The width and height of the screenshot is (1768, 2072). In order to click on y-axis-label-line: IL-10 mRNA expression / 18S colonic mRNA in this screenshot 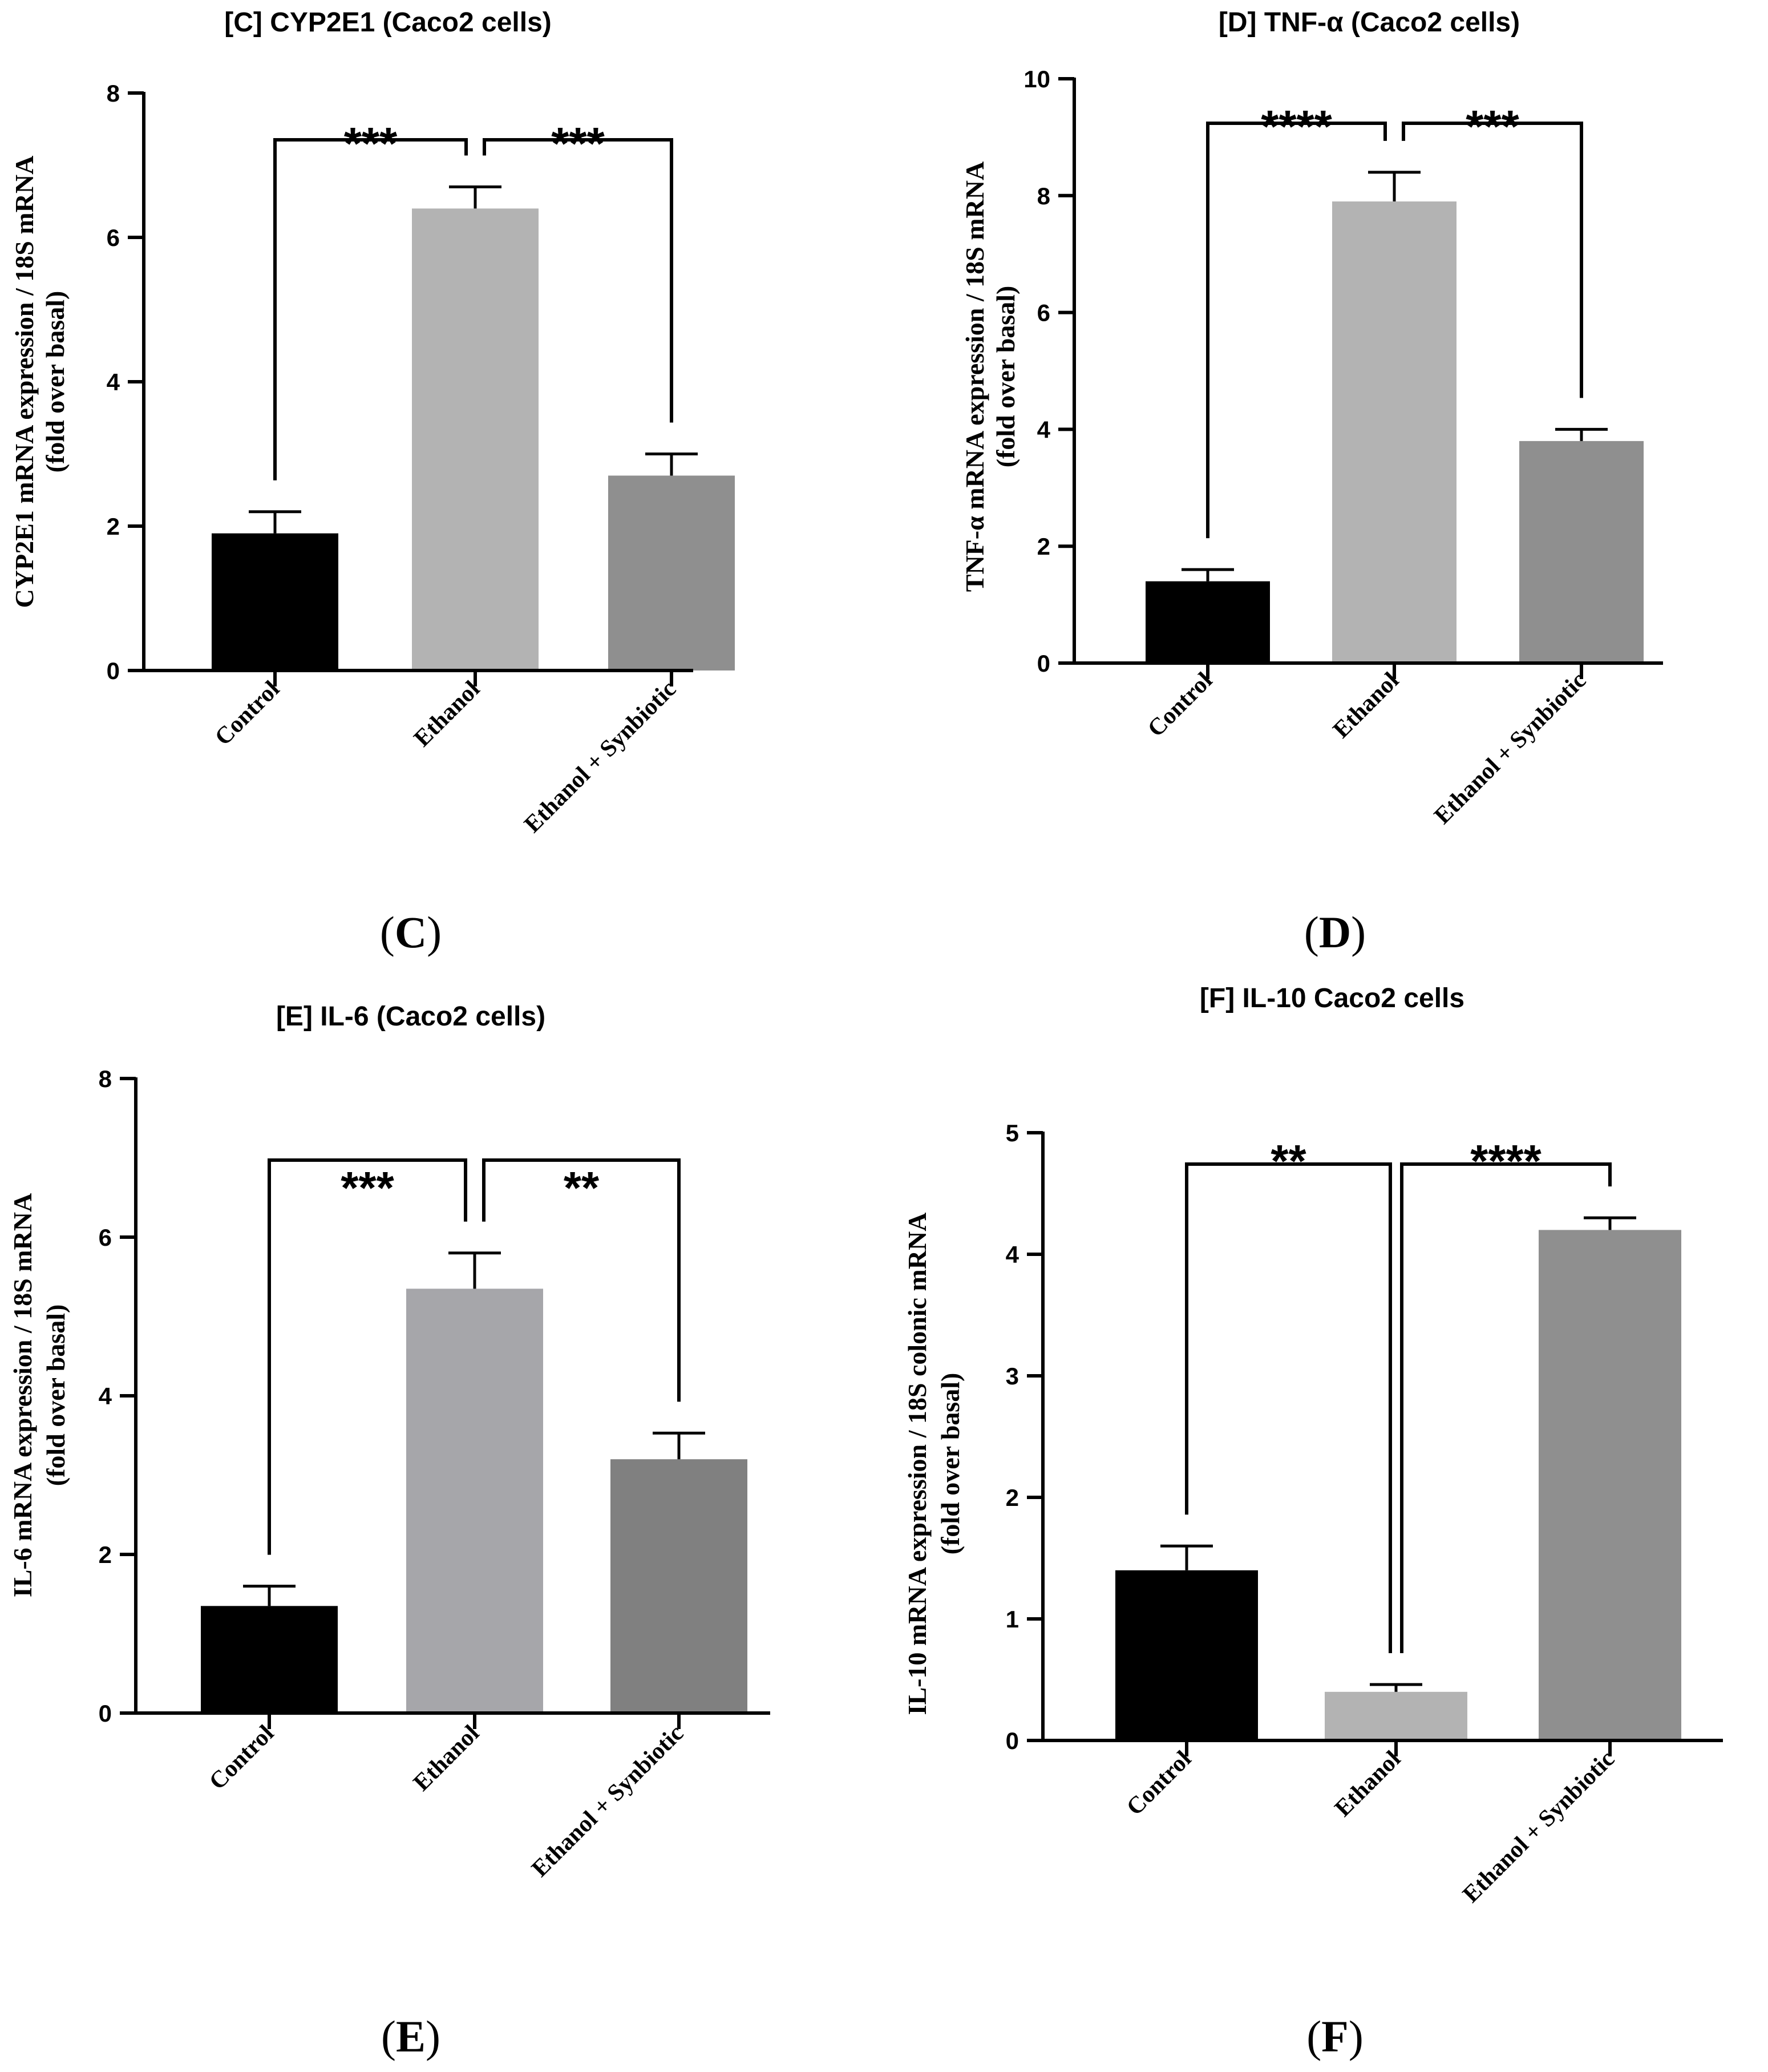, I will do `click(917, 1464)`.